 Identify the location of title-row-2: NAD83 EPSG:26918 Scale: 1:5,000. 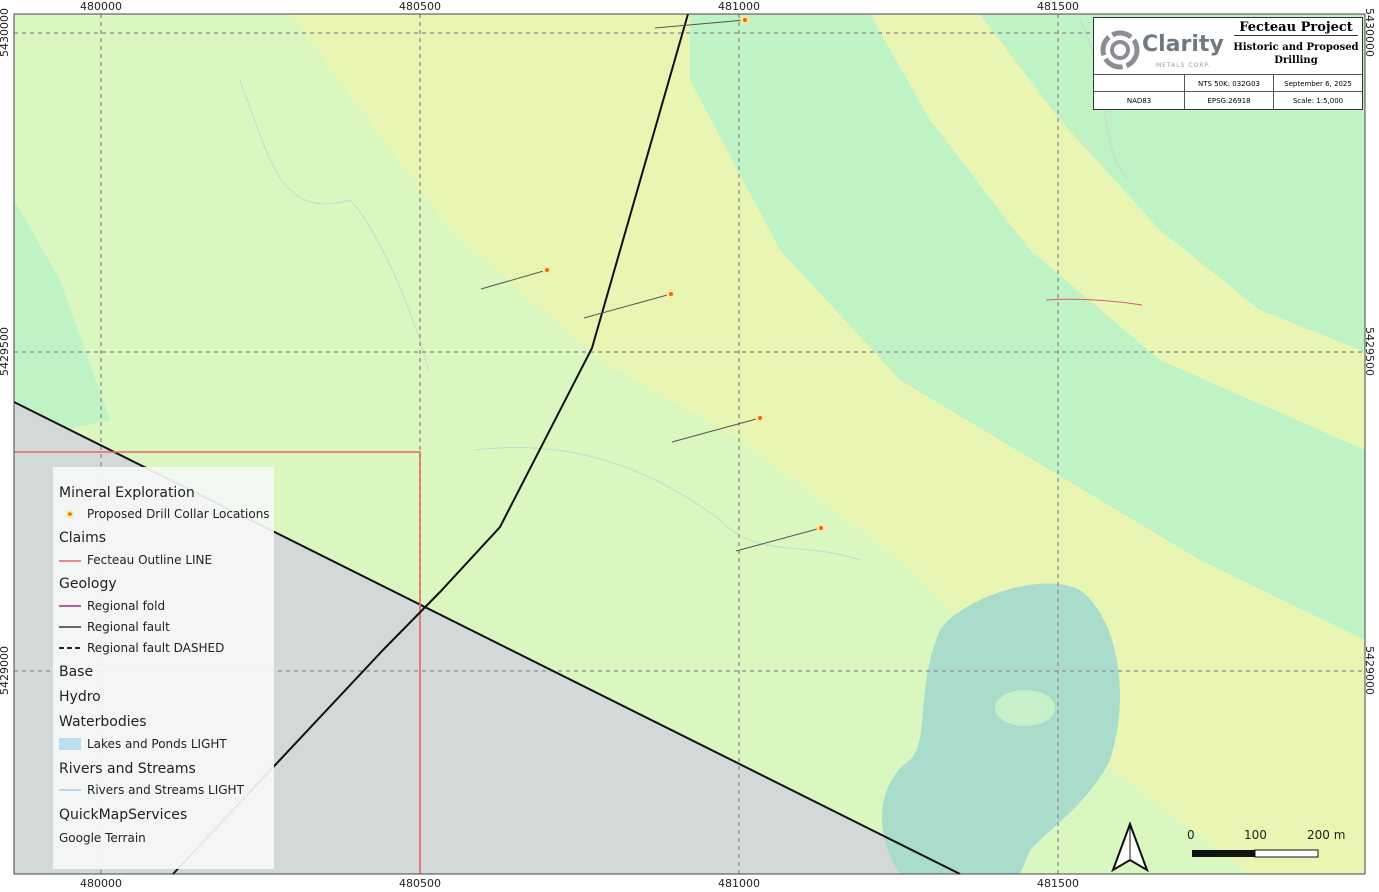
(1228, 100).